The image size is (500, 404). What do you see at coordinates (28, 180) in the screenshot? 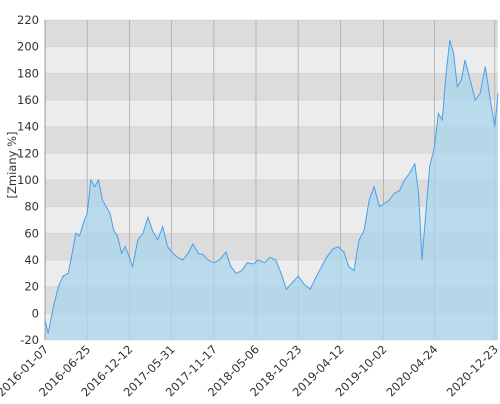
I see `y-tick-label: 100` at bounding box center [28, 180].